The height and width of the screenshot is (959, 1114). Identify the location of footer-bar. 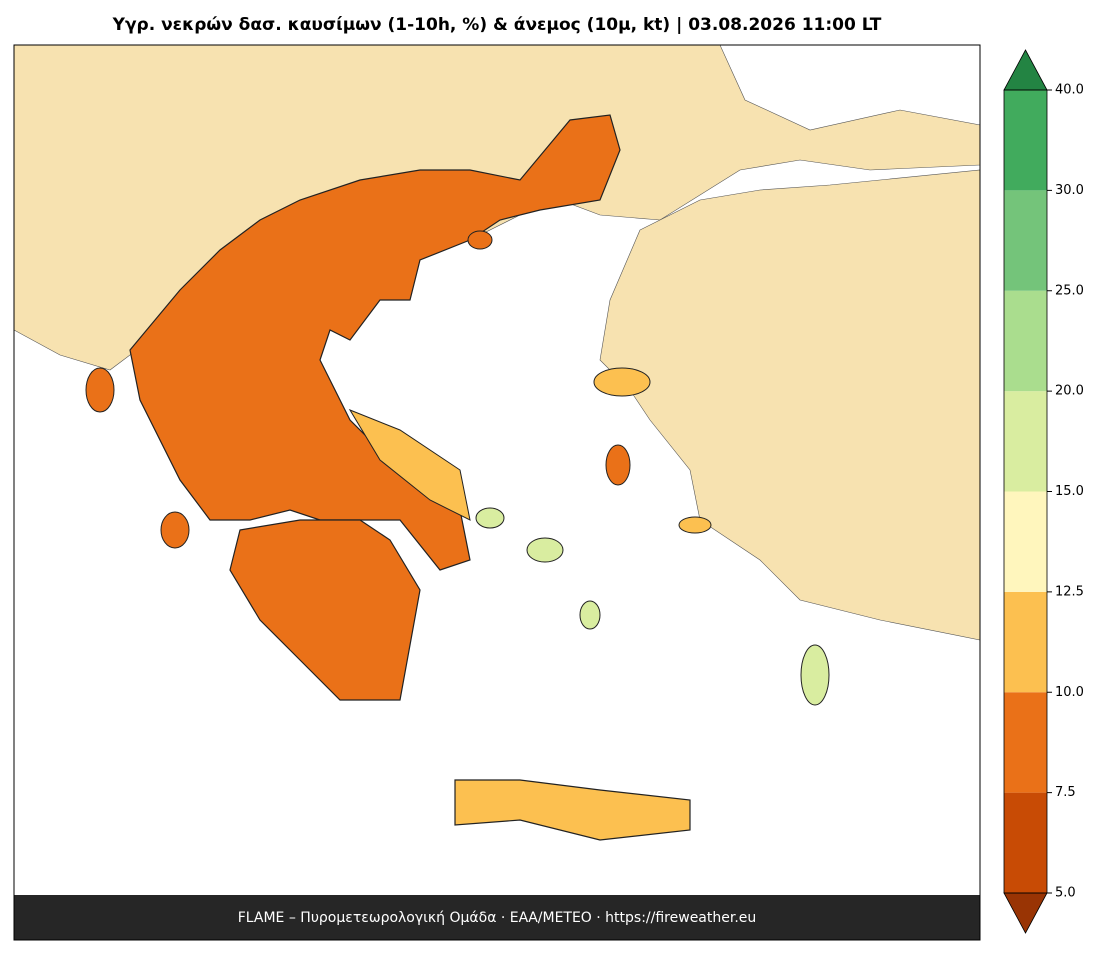
(497, 917).